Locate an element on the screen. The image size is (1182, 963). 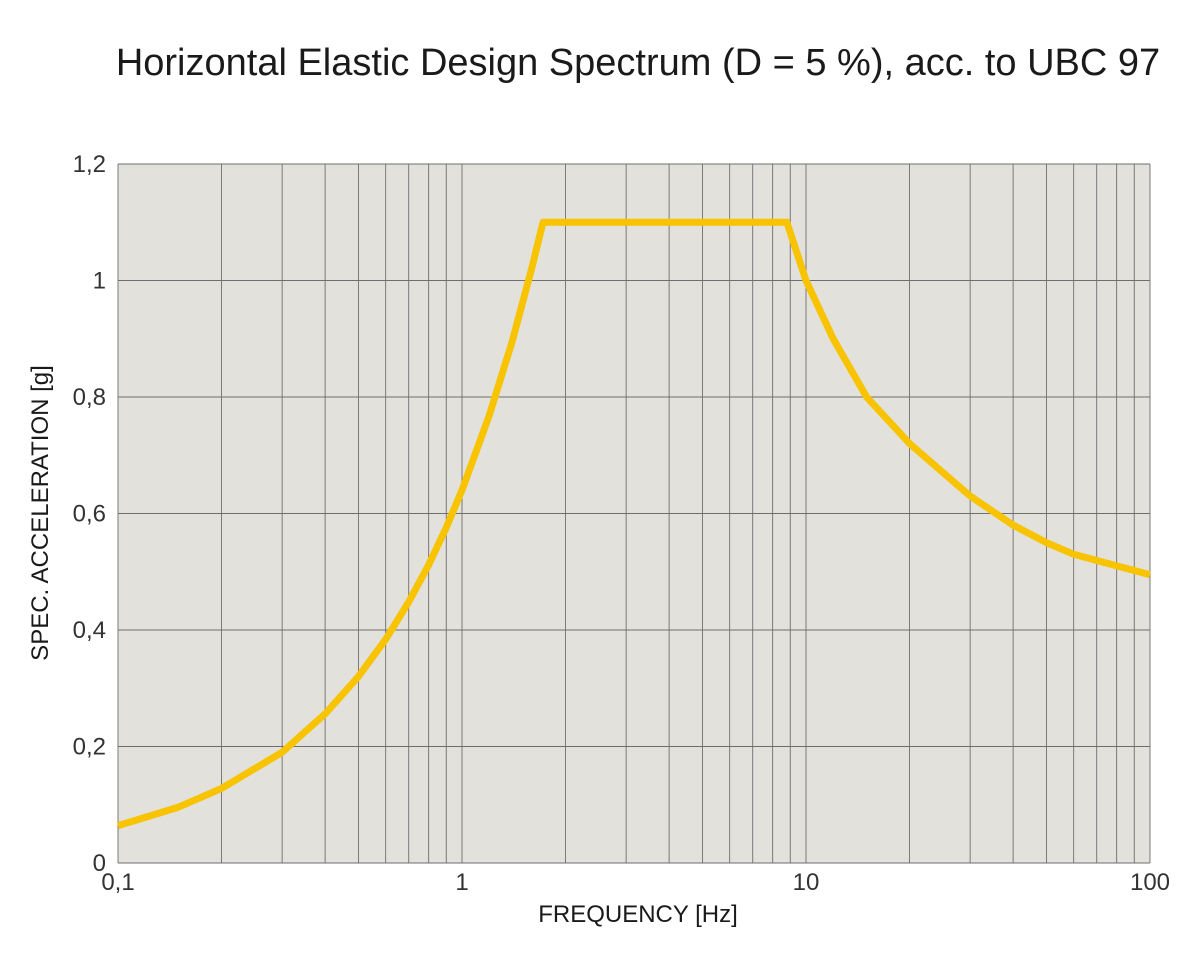
y-tick-label: 0,8 is located at coordinates (89, 397).